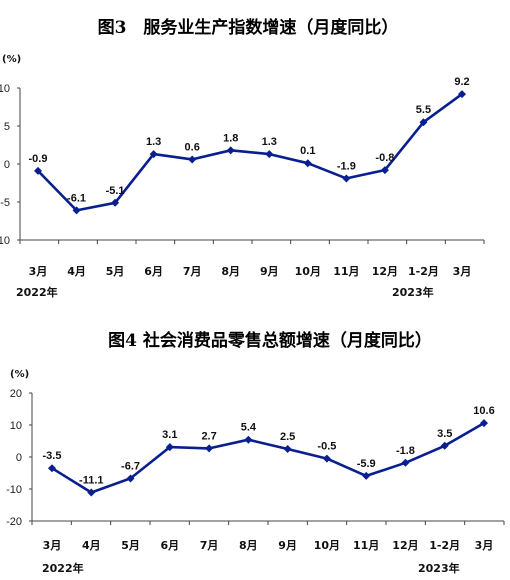 The width and height of the screenshot is (510, 580). What do you see at coordinates (7, 127) in the screenshot?
I see `y-tick-label: 5` at bounding box center [7, 127].